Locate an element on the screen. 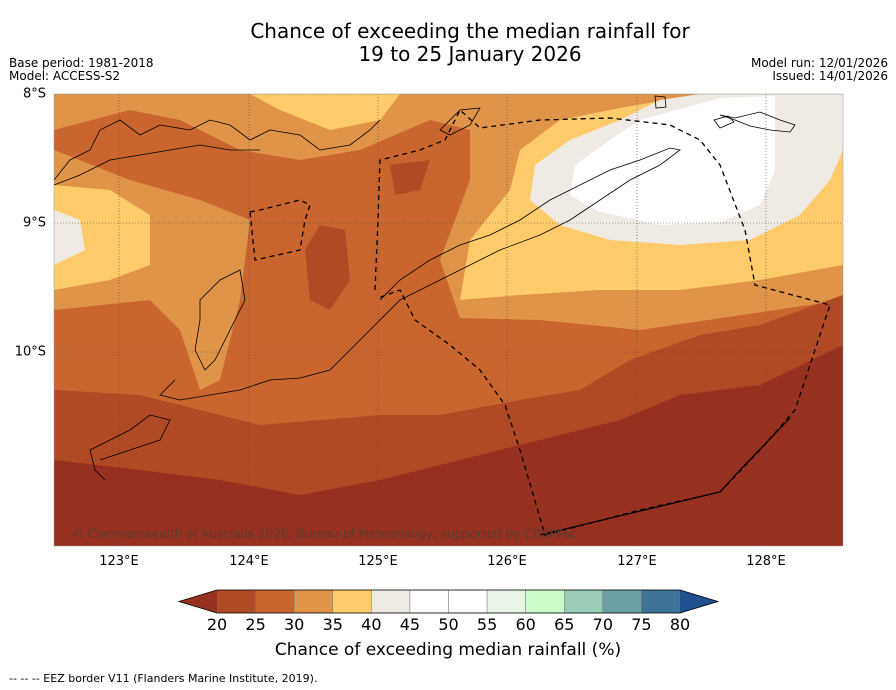  colorbar-tick-label: 30 is located at coordinates (294, 624).